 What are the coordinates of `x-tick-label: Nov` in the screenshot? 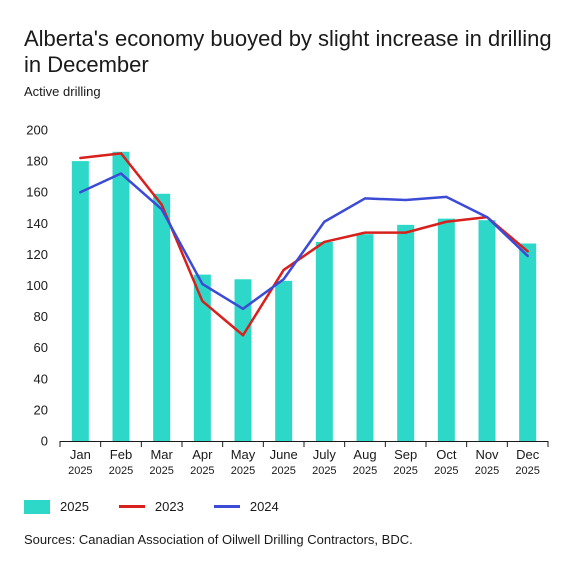 It's located at (487, 454).